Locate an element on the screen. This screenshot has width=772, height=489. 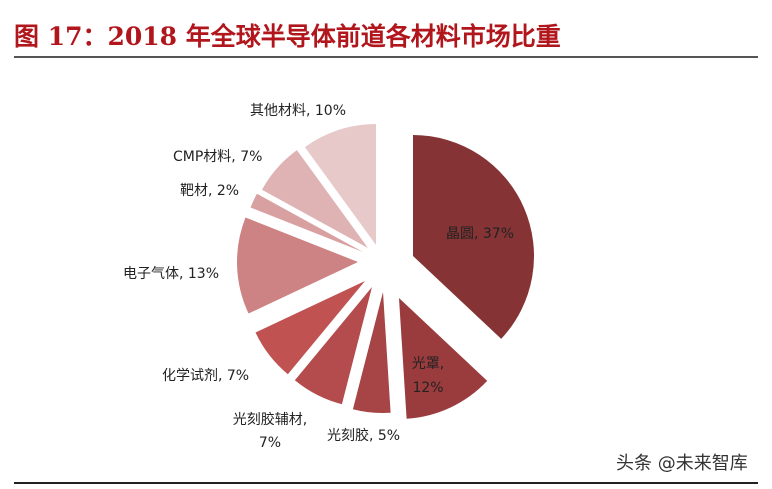
figure-title: 图 17：2018 年全球半导体前道各材料市场比重 is located at coordinates (287, 36).